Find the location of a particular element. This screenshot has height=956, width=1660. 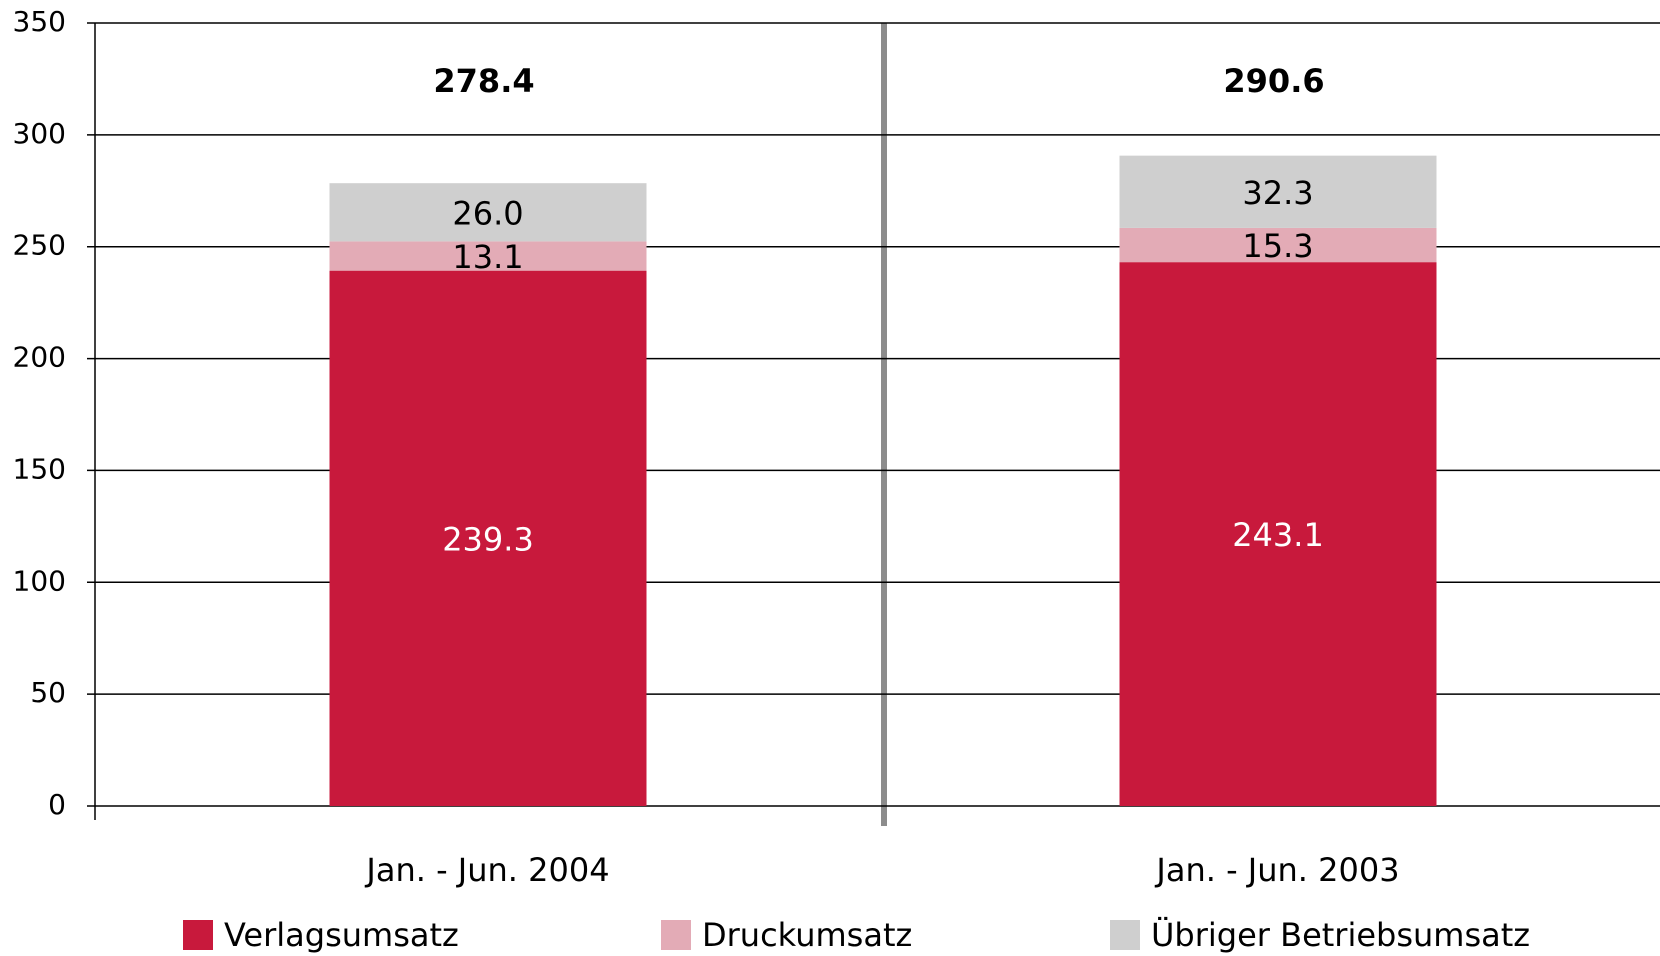

total-label: 278.4 is located at coordinates (483, 81).